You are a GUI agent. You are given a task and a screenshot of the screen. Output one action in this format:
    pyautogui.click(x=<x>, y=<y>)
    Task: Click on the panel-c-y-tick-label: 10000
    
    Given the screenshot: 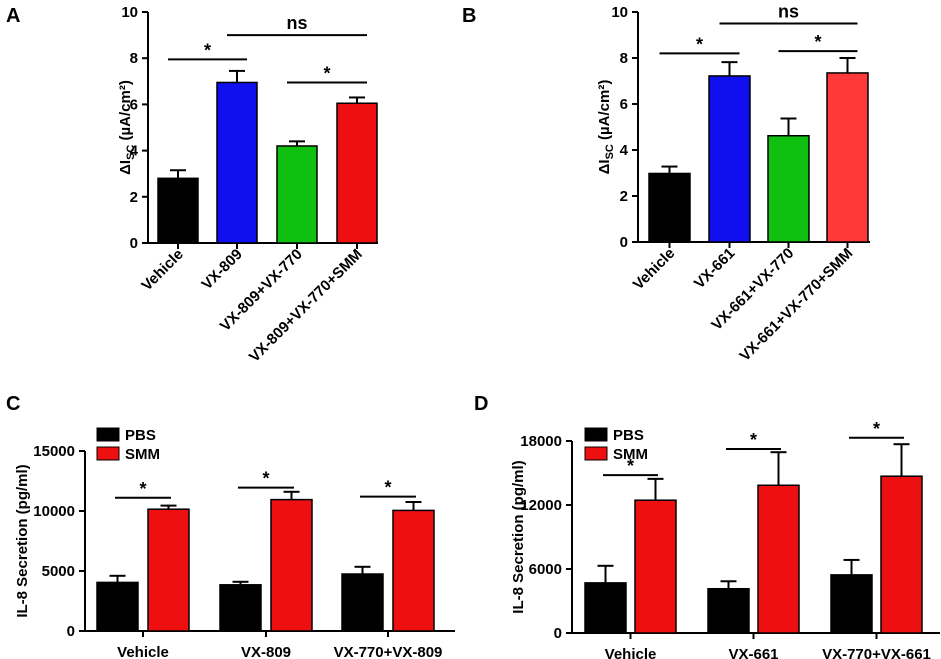 What is the action you would take?
    pyautogui.click(x=54, y=511)
    